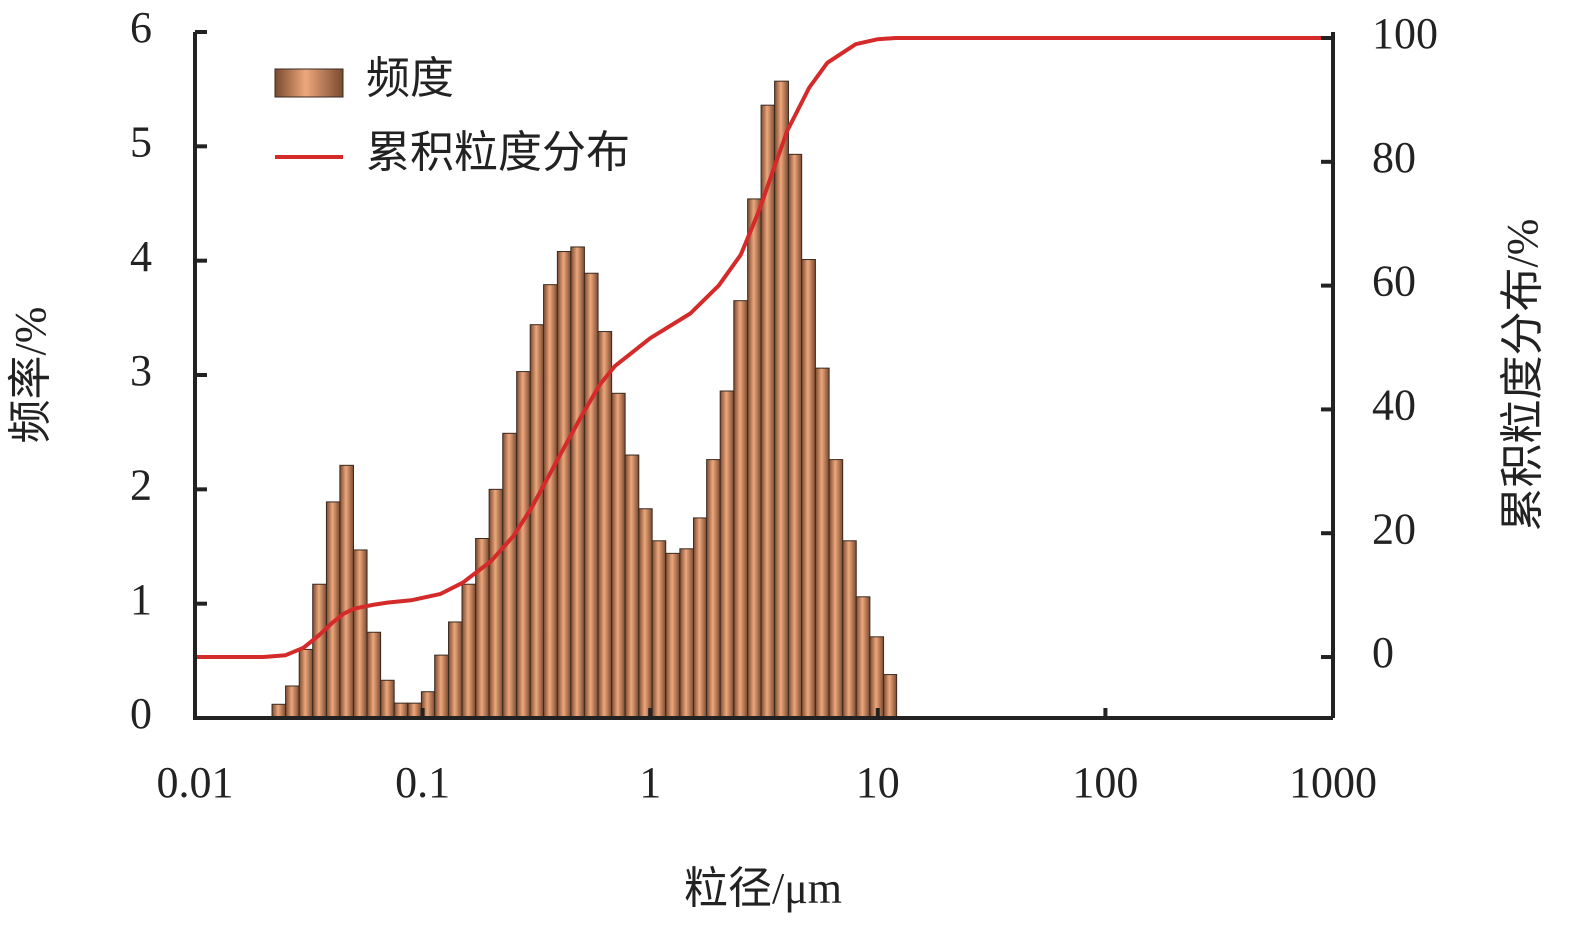 This screenshot has height=935, width=1575. Describe the element at coordinates (1394, 281) in the screenshot. I see `y2-tick-label: 60` at that location.